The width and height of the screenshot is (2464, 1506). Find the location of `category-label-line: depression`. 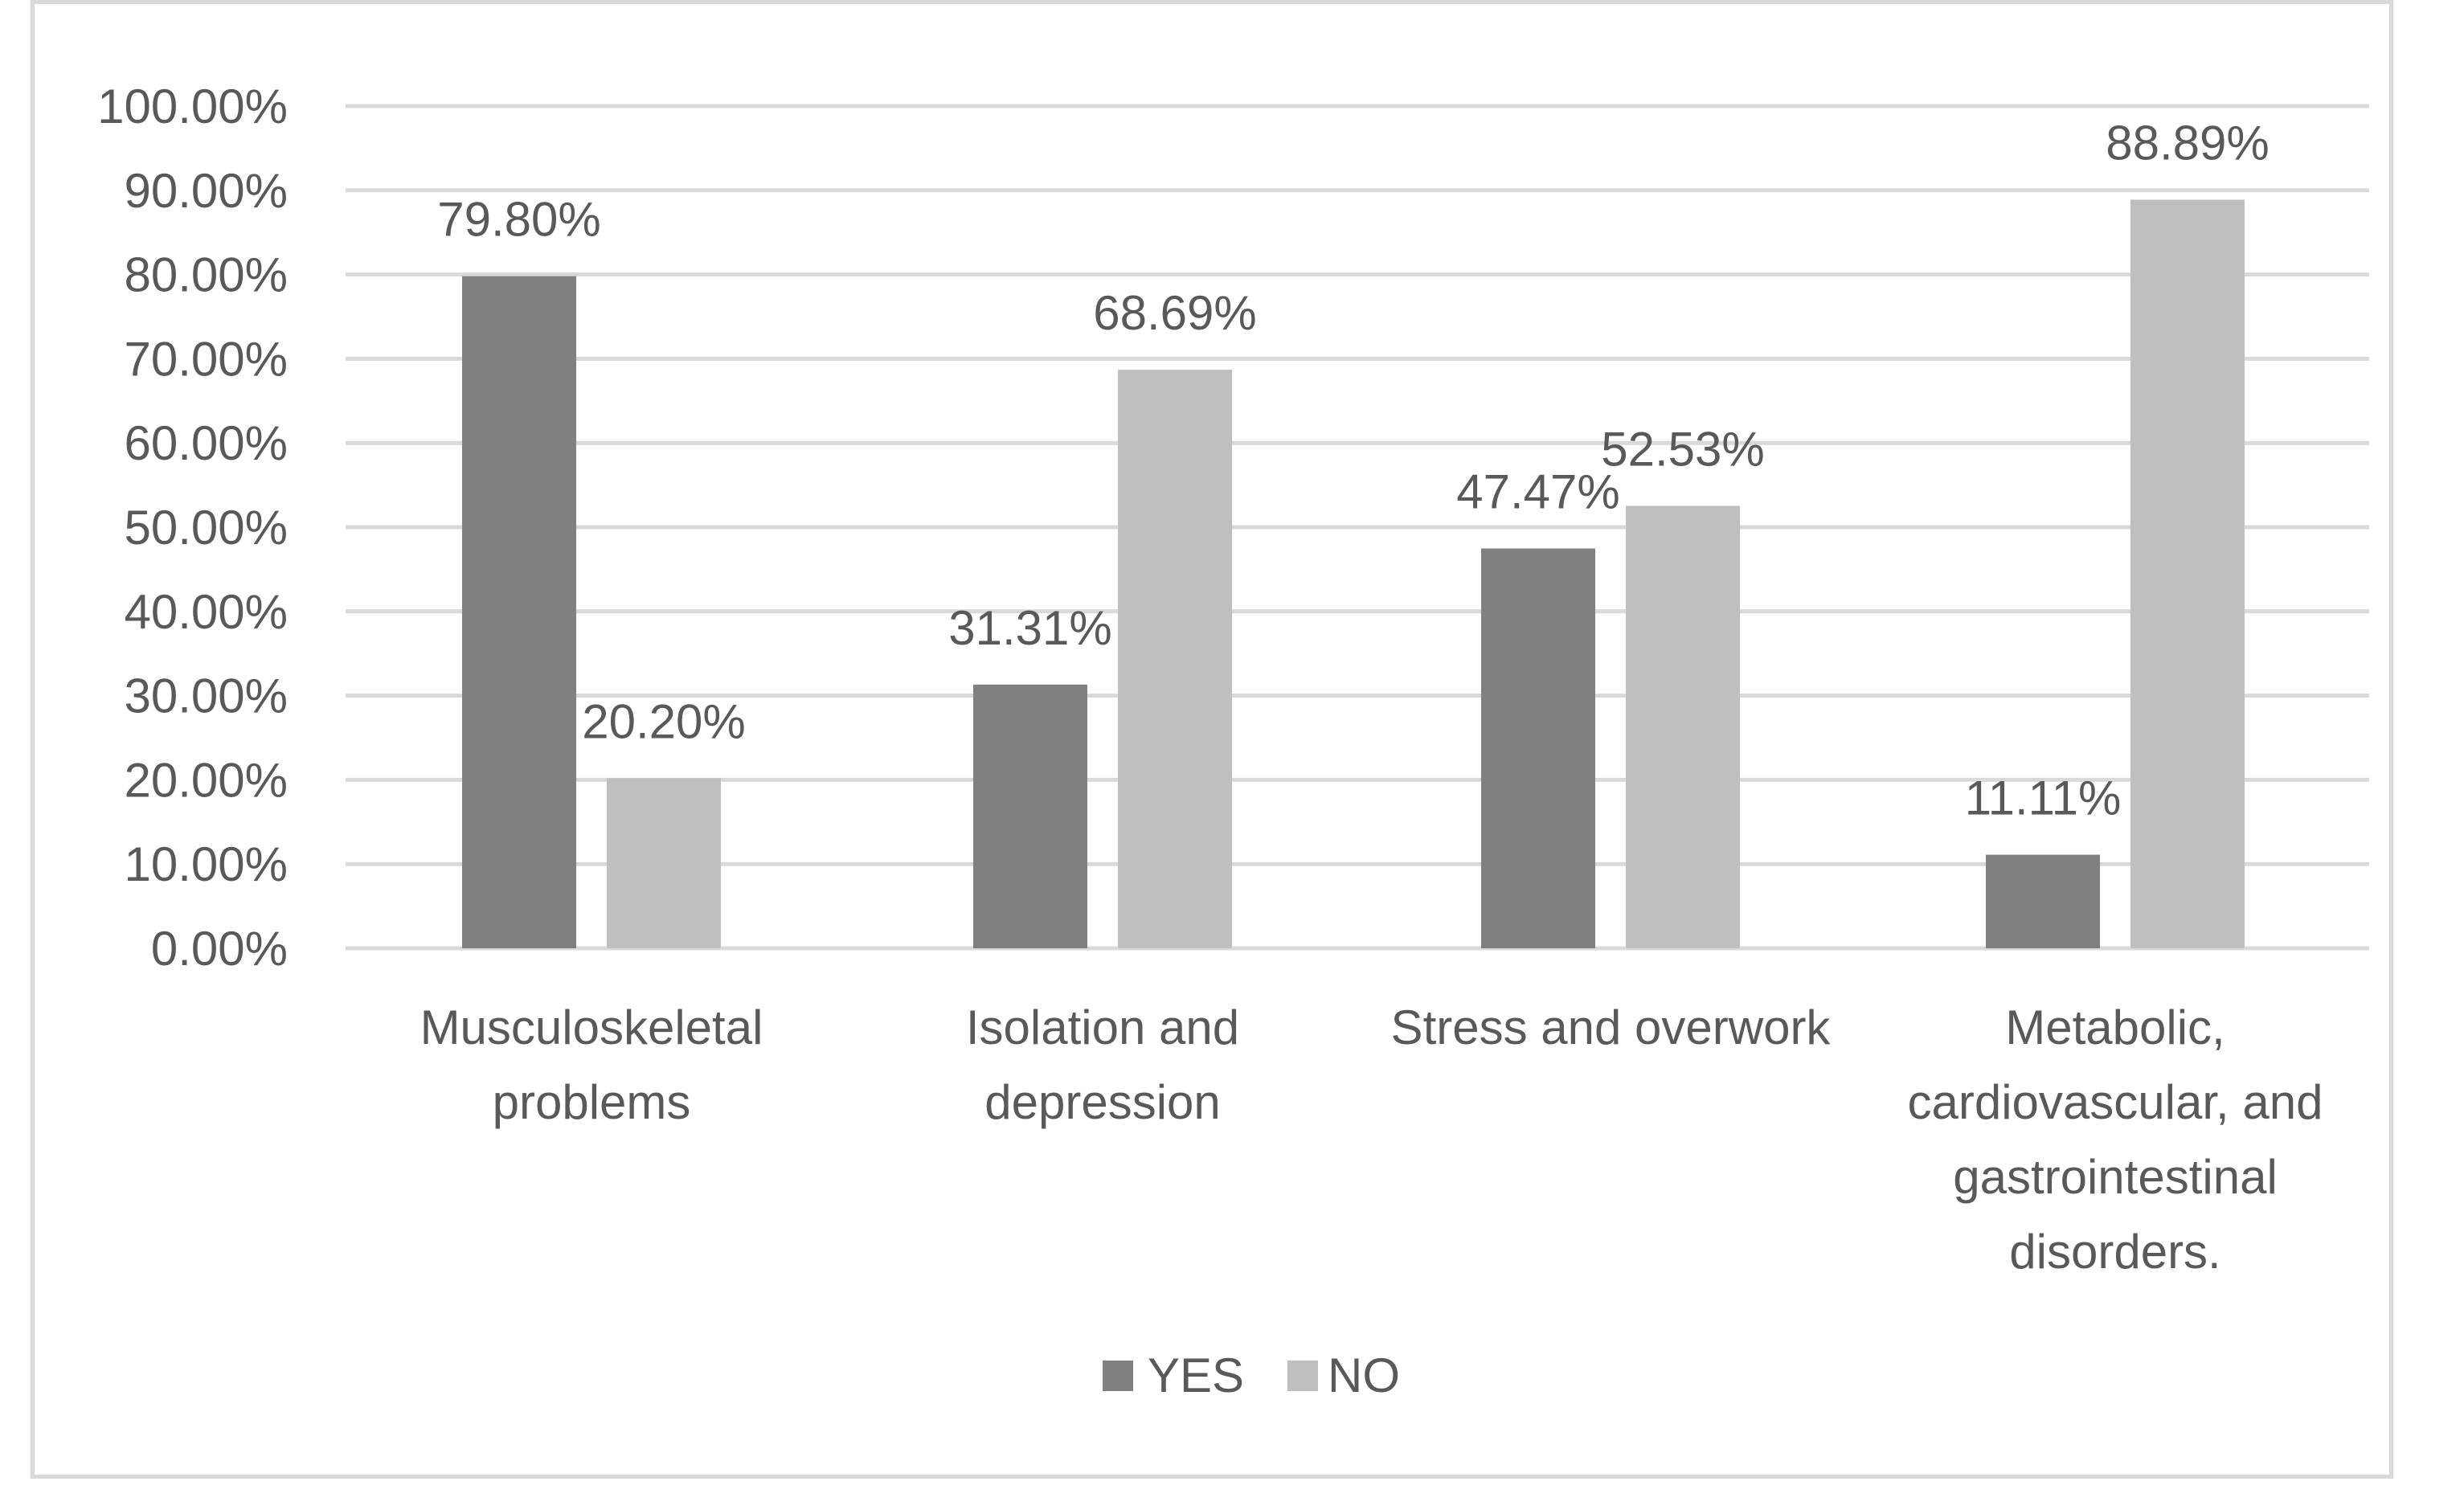

category-label-line: depression is located at coordinates (1102, 1102).